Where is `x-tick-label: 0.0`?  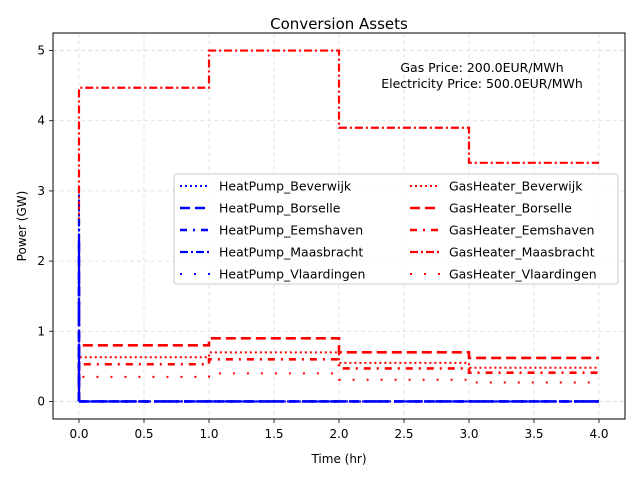 x-tick-label: 0.0 is located at coordinates (78, 434).